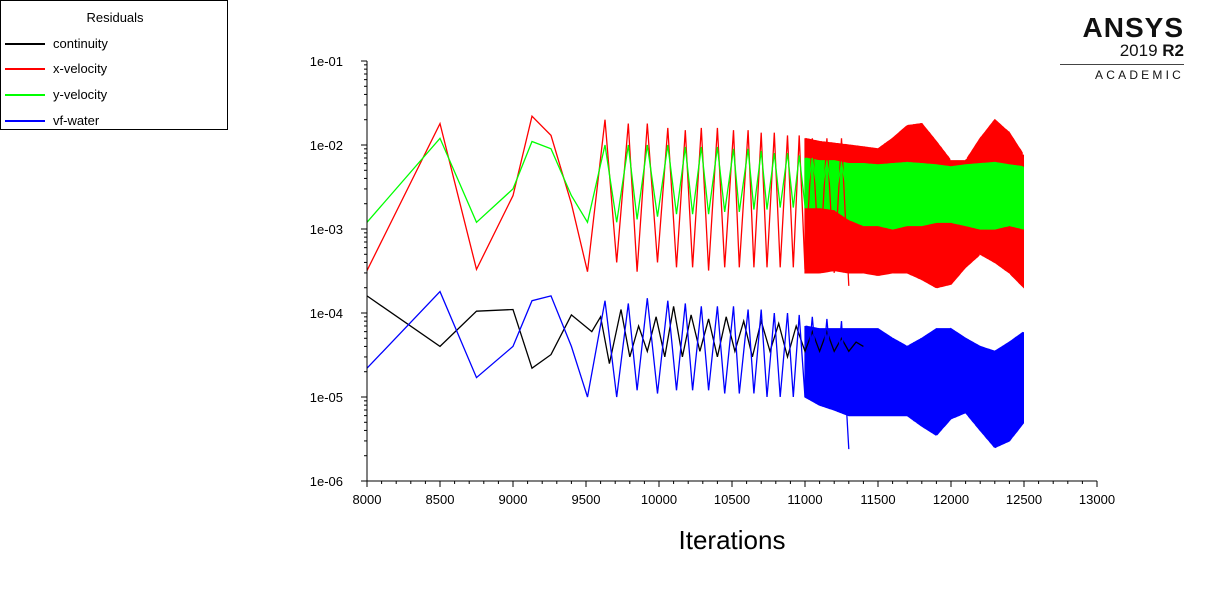  I want to click on logo-version-release: R2, so click(1173, 50).